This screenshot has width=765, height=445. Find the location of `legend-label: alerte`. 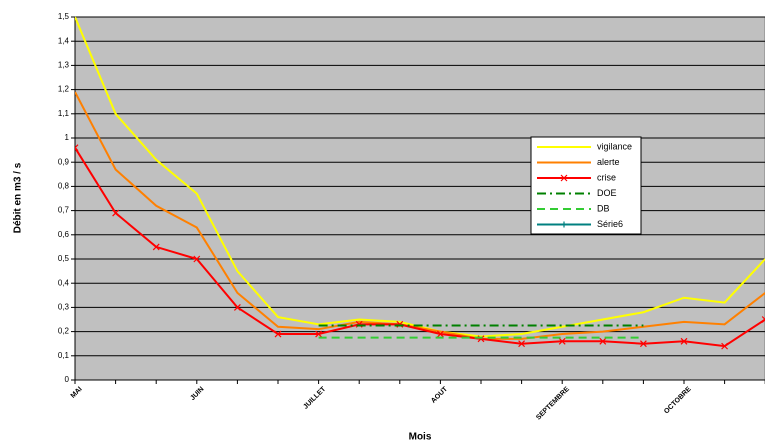

legend-label: alerte is located at coordinates (608, 162).